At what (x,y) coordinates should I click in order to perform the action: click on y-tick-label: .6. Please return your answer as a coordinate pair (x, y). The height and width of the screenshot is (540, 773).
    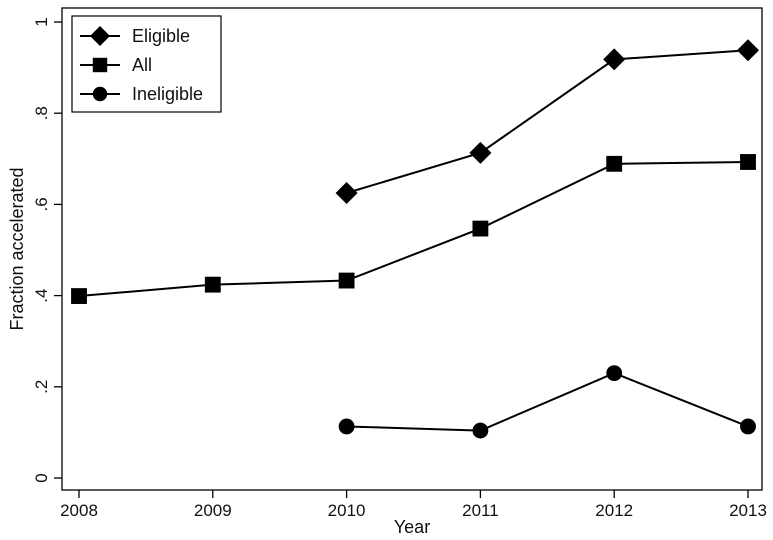
    Looking at the image, I should click on (41, 204).